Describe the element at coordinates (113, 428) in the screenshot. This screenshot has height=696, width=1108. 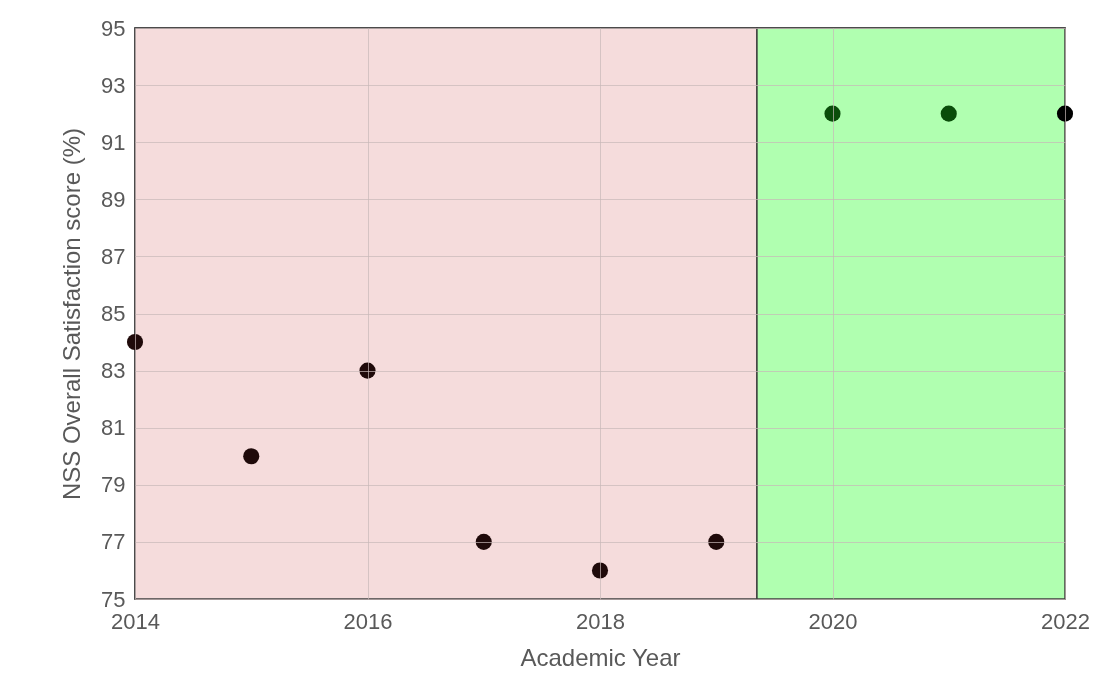
I see `y-tick-label: 81` at that location.